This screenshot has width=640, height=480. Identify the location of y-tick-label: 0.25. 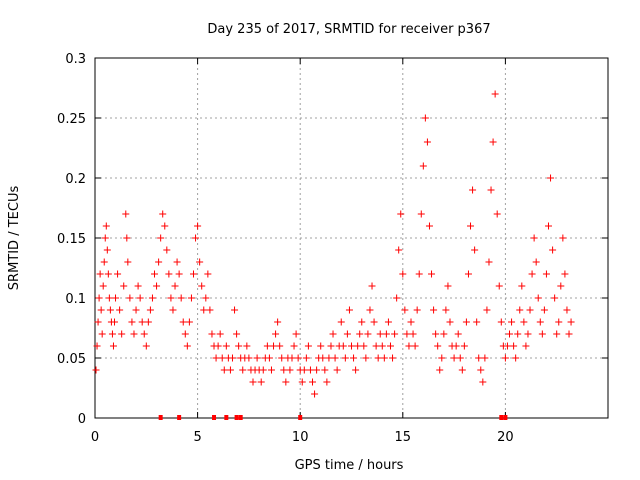
(71, 119).